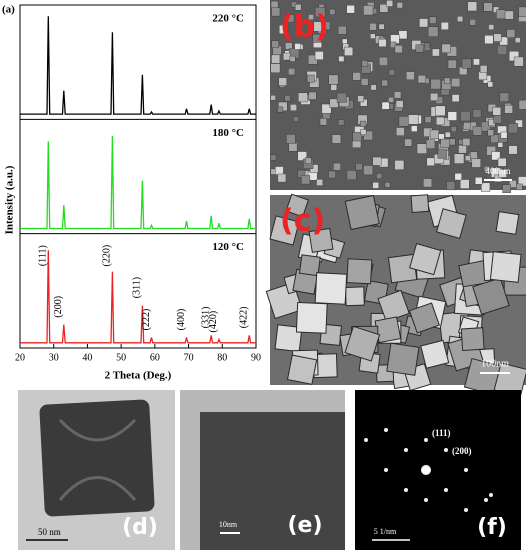 This screenshot has width=526, height=550. Describe the element at coordinates (10, 199) in the screenshot. I see `y-axis-label: Intensity (a.u.)` at that location.